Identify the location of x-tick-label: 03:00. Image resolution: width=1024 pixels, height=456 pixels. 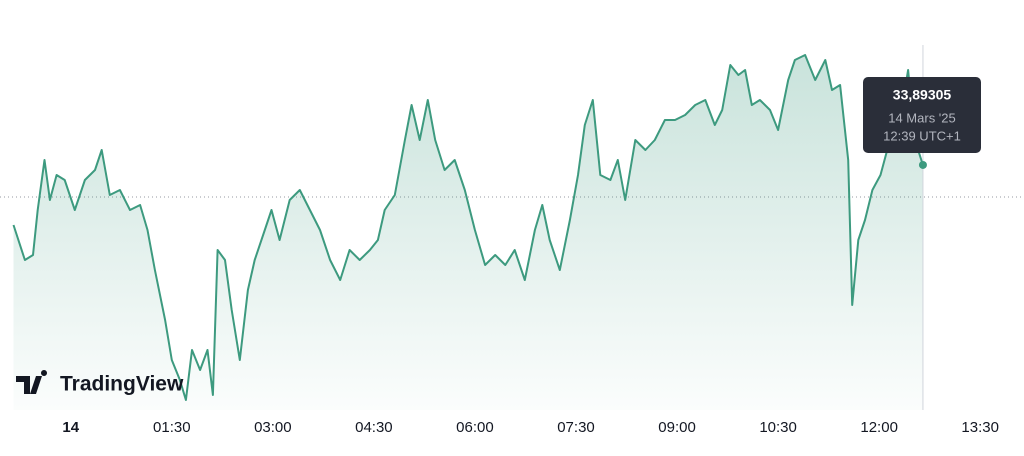
(273, 427).